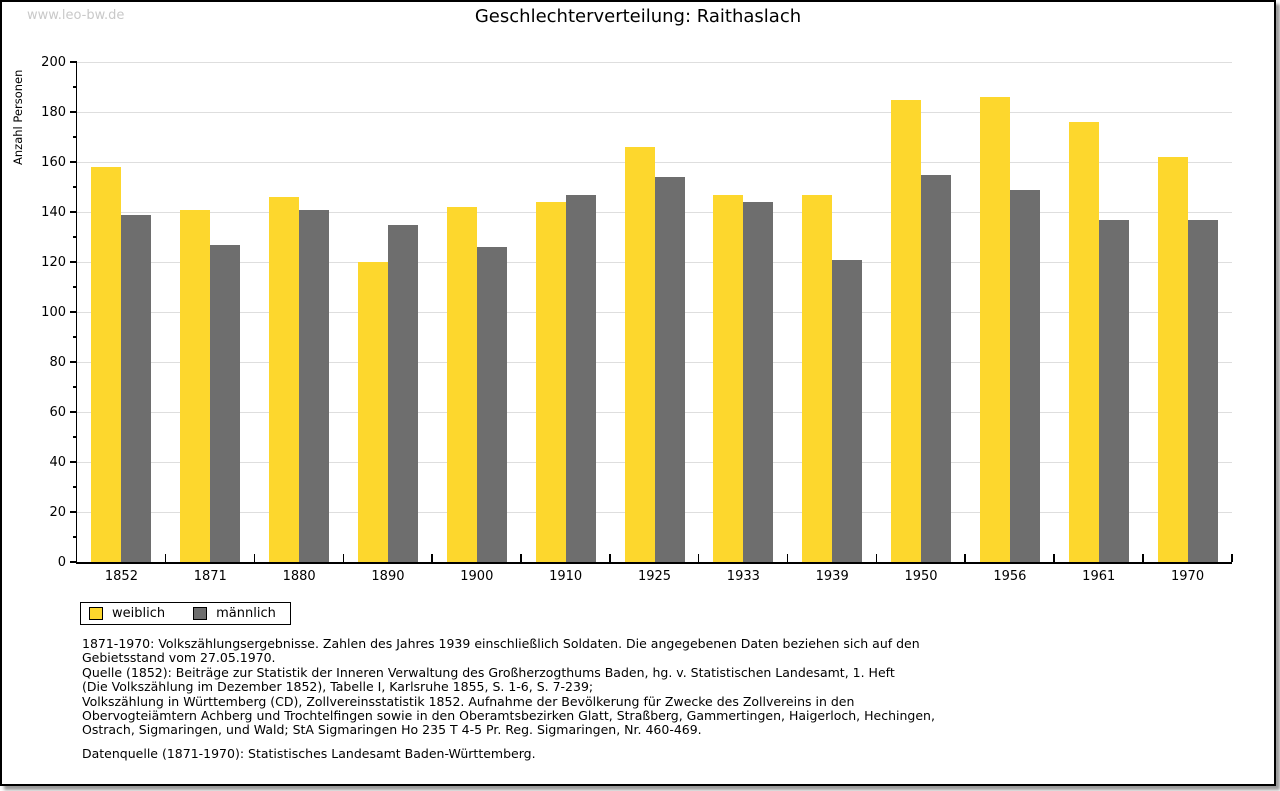 The height and width of the screenshot is (791, 1280). What do you see at coordinates (654, 576) in the screenshot?
I see `x-tick-label: 1925` at bounding box center [654, 576].